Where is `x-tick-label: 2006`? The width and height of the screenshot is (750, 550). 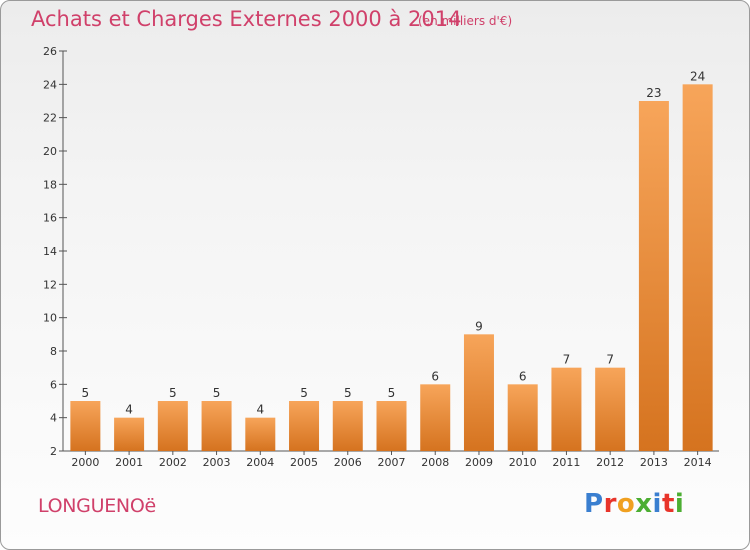
x-tick-label: 2006 is located at coordinates (348, 462).